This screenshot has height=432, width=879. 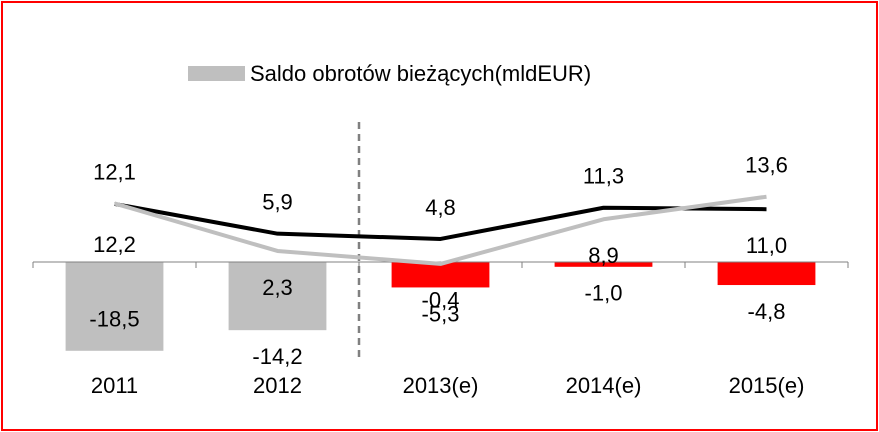 I want to click on x-tick-label: 2013(e), so click(x=441, y=385).